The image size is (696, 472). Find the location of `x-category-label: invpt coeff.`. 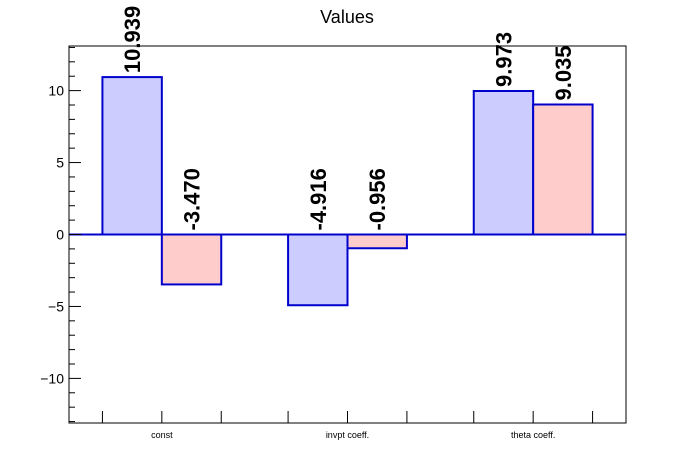

x-category-label: invpt coeff. is located at coordinates (347, 435).